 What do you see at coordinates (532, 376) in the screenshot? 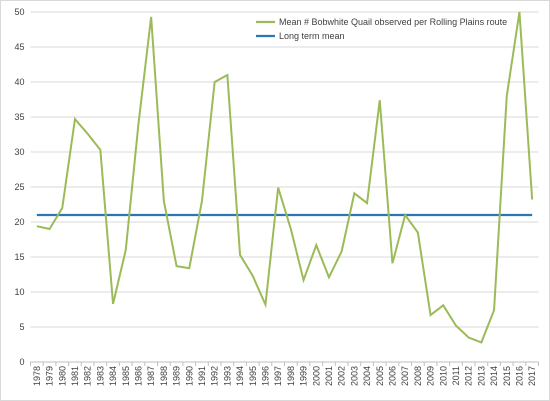
I see `x-tick-label: 2017` at bounding box center [532, 376].